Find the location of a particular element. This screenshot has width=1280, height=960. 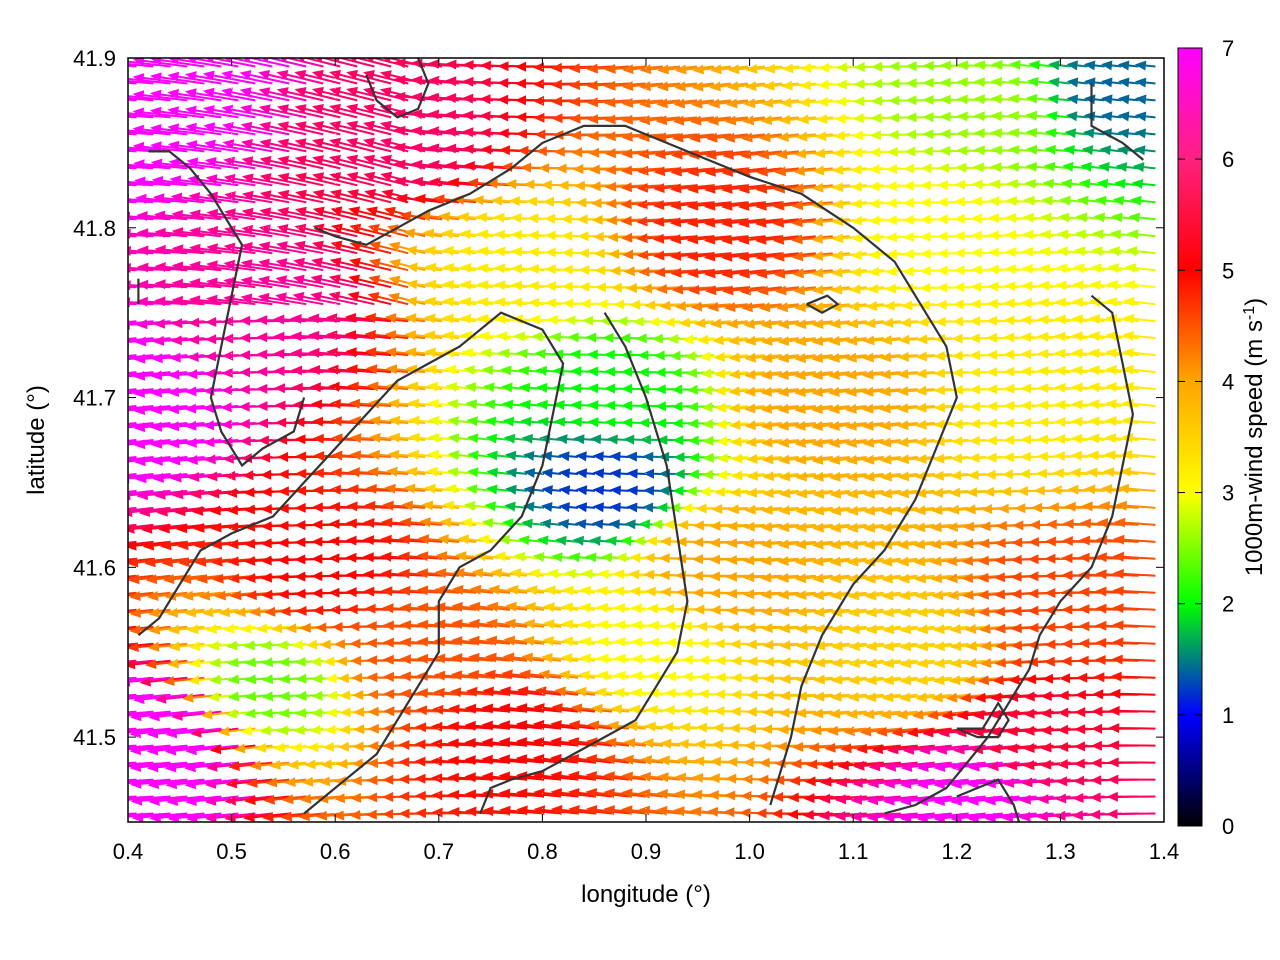

x-tick-label: 1.0 is located at coordinates (749, 851).